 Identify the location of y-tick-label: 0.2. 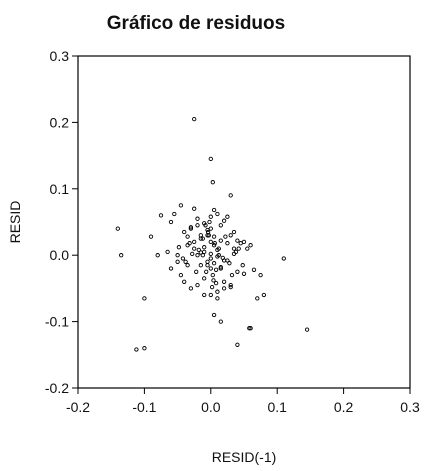
(60, 122).